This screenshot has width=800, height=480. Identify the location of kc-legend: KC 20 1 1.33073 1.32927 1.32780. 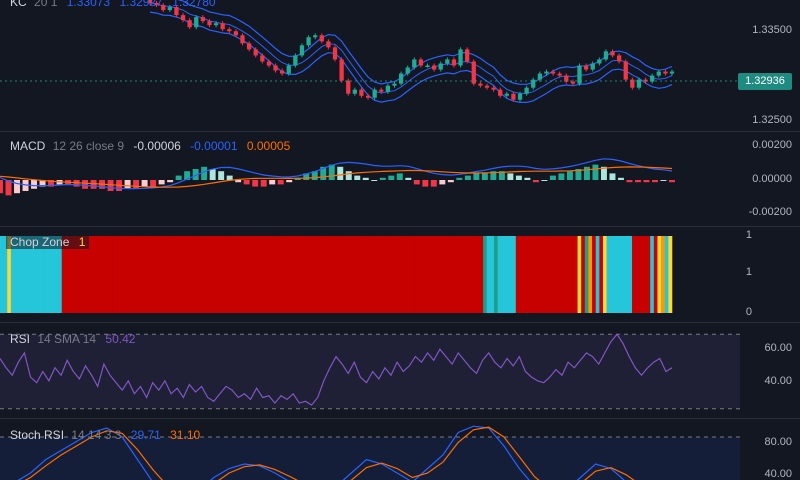
(113, 4).